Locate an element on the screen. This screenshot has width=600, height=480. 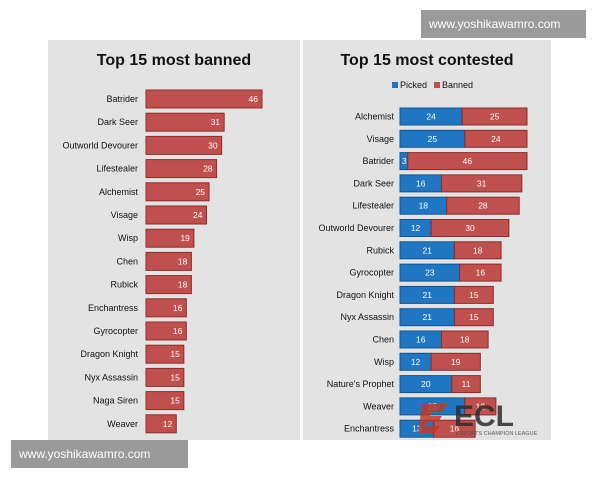
data-label: 12 is located at coordinates (168, 424).